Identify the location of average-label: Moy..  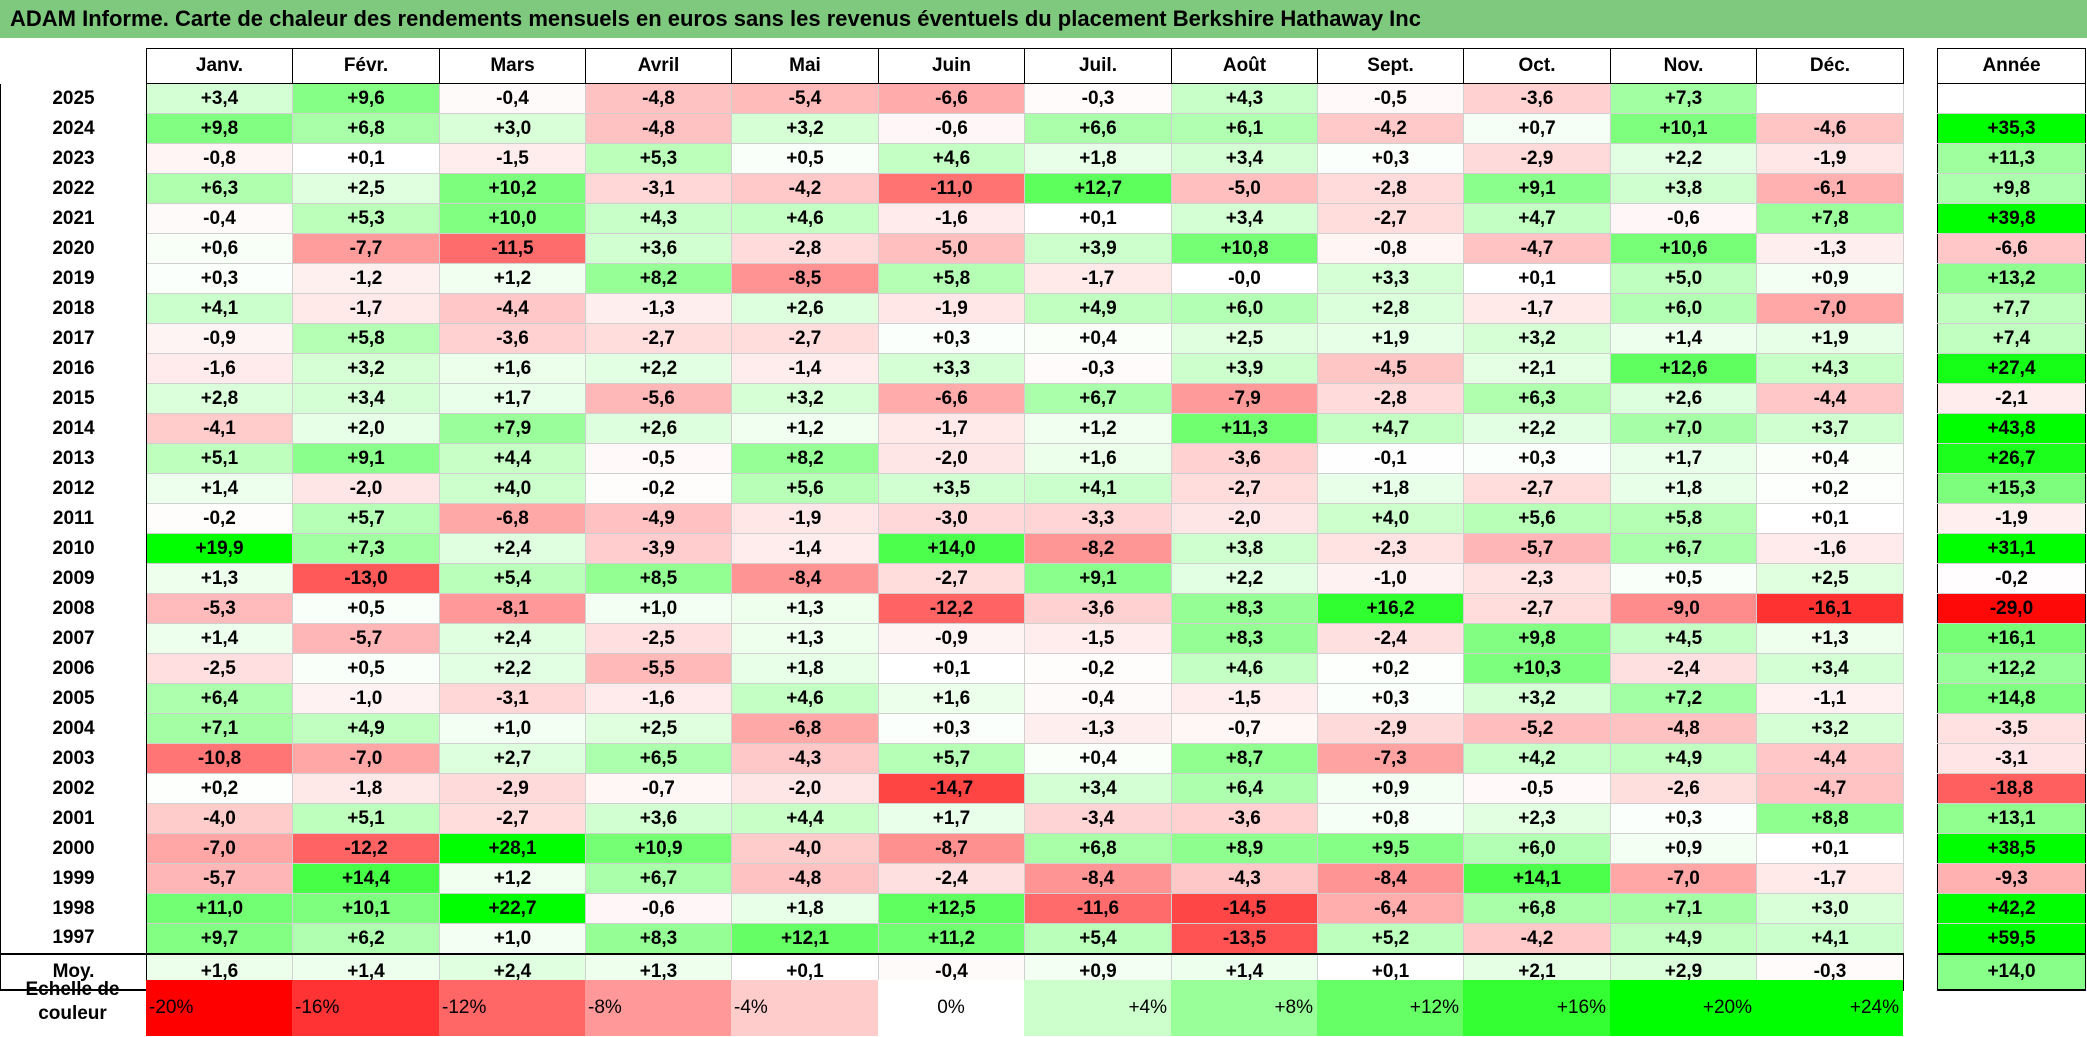
(73, 972).